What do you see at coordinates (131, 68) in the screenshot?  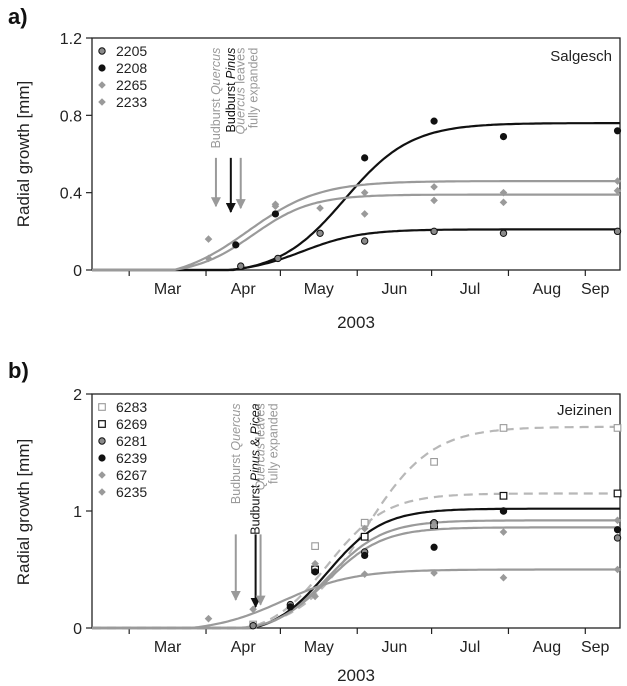 I see `legend-label-2208: 2208` at bounding box center [131, 68].